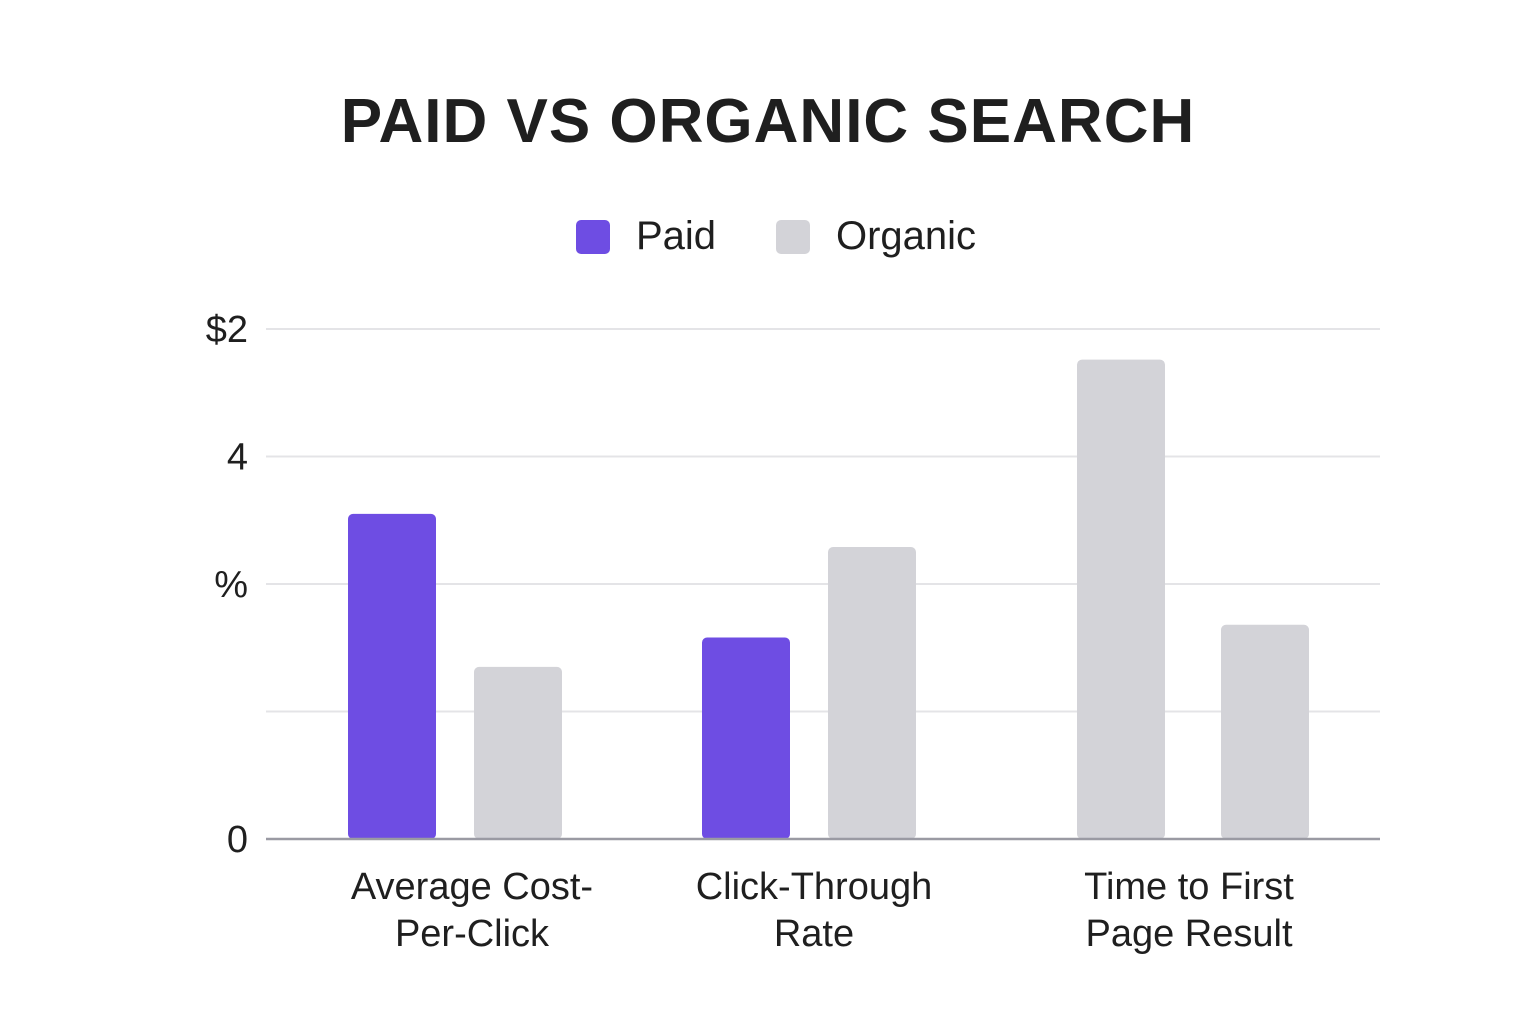 The image size is (1536, 1024). What do you see at coordinates (592, 236) in the screenshot?
I see `legend-swatch-paid` at bounding box center [592, 236].